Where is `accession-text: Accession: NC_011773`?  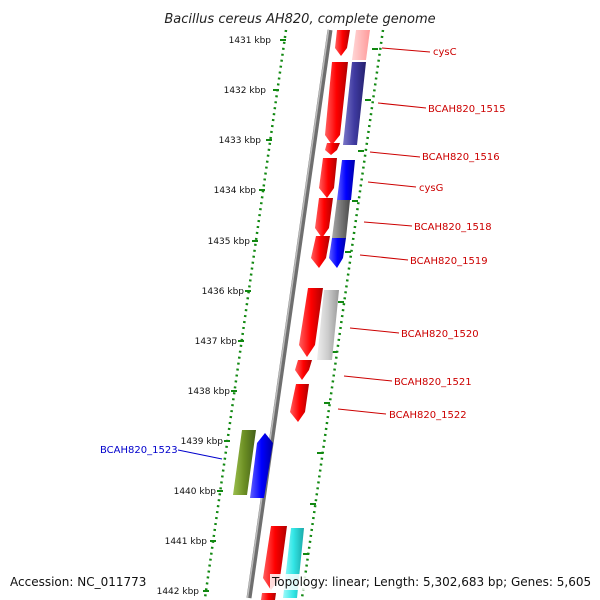
accession-text: Accession: NC_011773 is located at coordinates (78, 582).